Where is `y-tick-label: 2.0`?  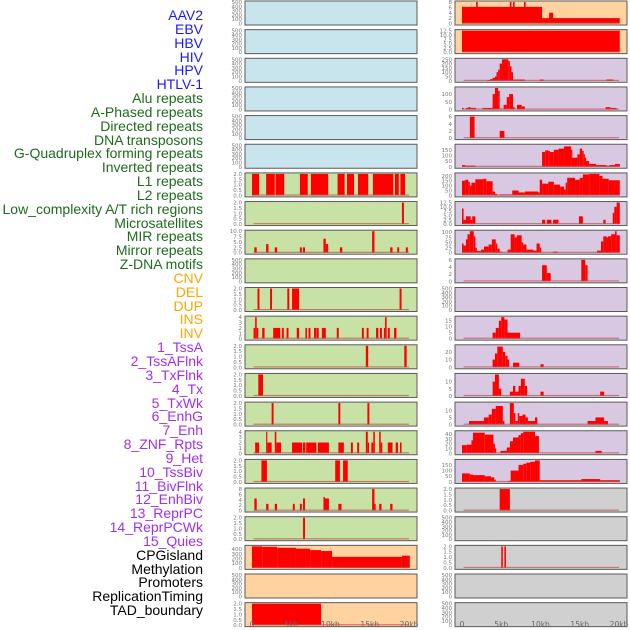
y-tick-label: 2.0 is located at coordinates (237, 290).